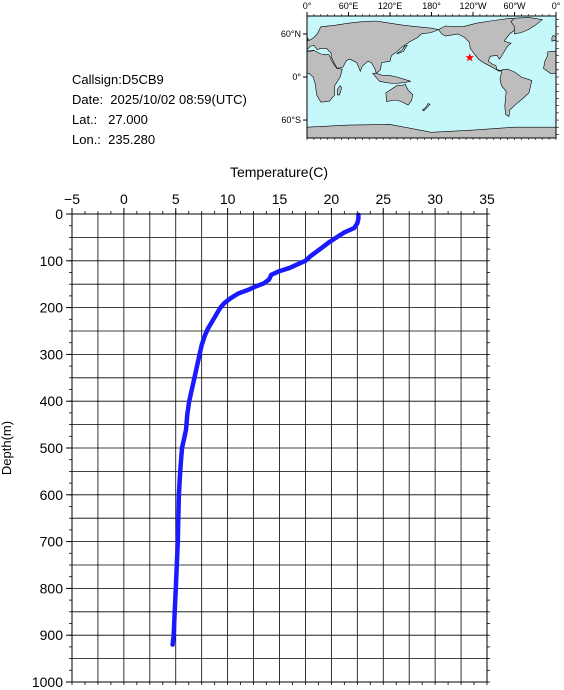 This screenshot has width=564, height=690. What do you see at coordinates (473, 6) in the screenshot?
I see `map-lon-label: 120°W` at bounding box center [473, 6].